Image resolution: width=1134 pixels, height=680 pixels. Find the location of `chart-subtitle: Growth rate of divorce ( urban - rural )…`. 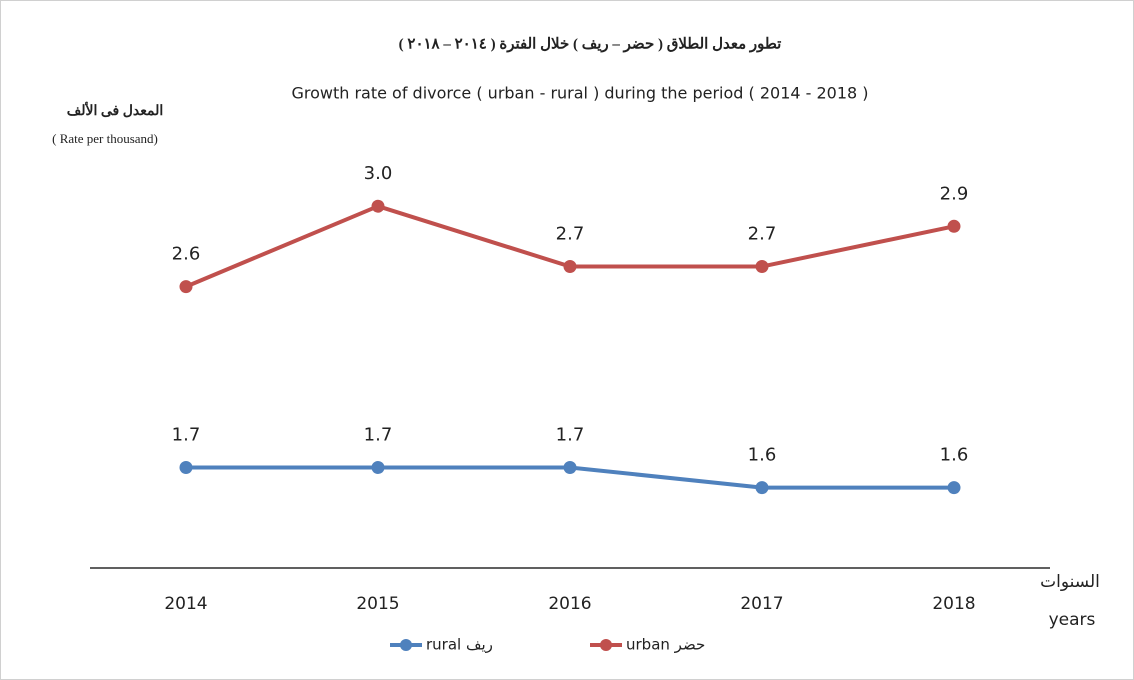

chart-subtitle: Growth rate of divorce ( urban - rural )… is located at coordinates (579, 93).